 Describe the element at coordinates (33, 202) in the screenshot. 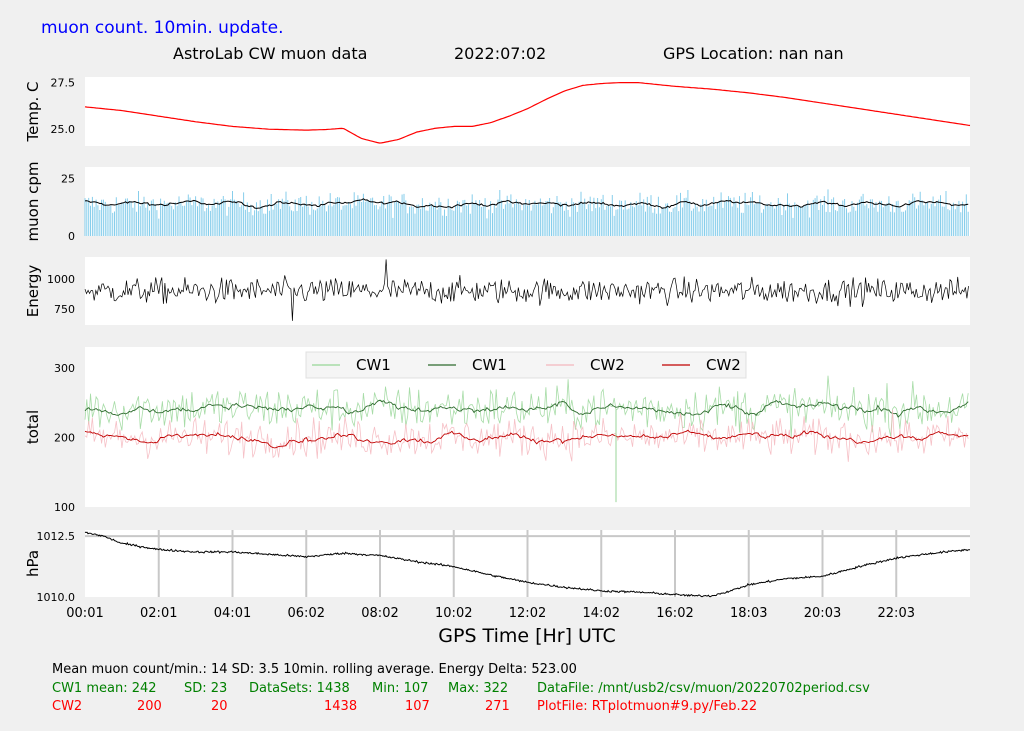

I see `y-axis-label: muon cpm` at that location.